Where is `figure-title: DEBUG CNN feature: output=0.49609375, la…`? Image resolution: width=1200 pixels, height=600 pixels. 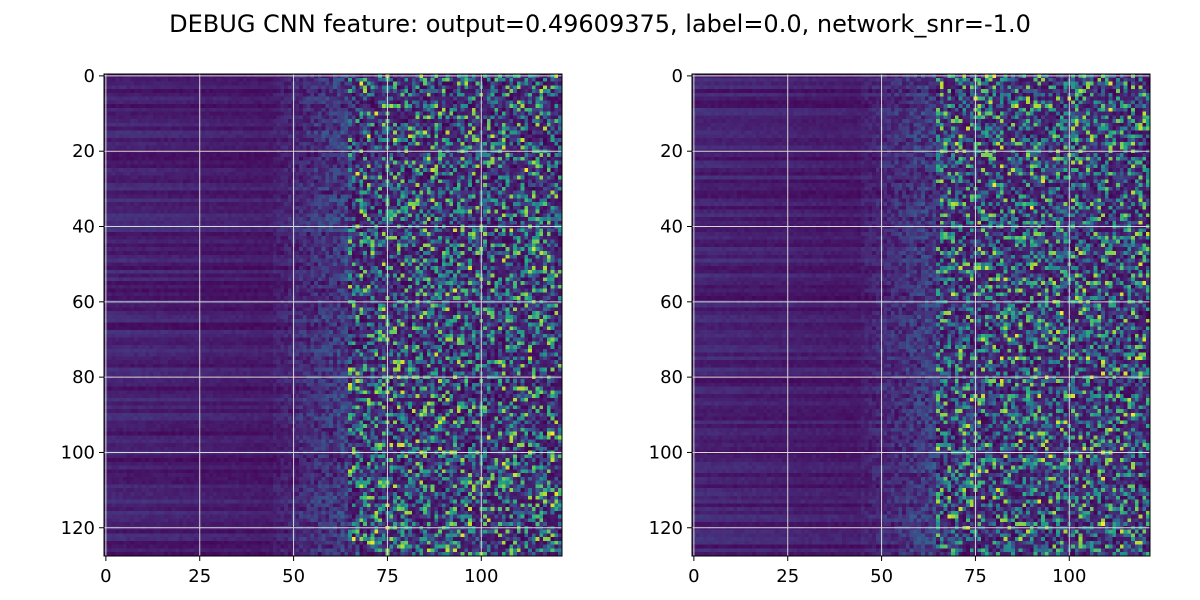
figure-title: DEBUG CNN feature: output=0.49609375, la… is located at coordinates (600, 24).